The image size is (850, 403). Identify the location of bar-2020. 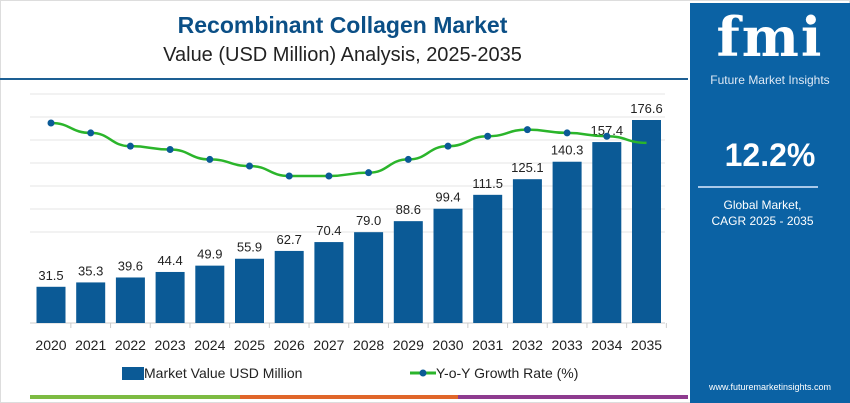
(51, 304).